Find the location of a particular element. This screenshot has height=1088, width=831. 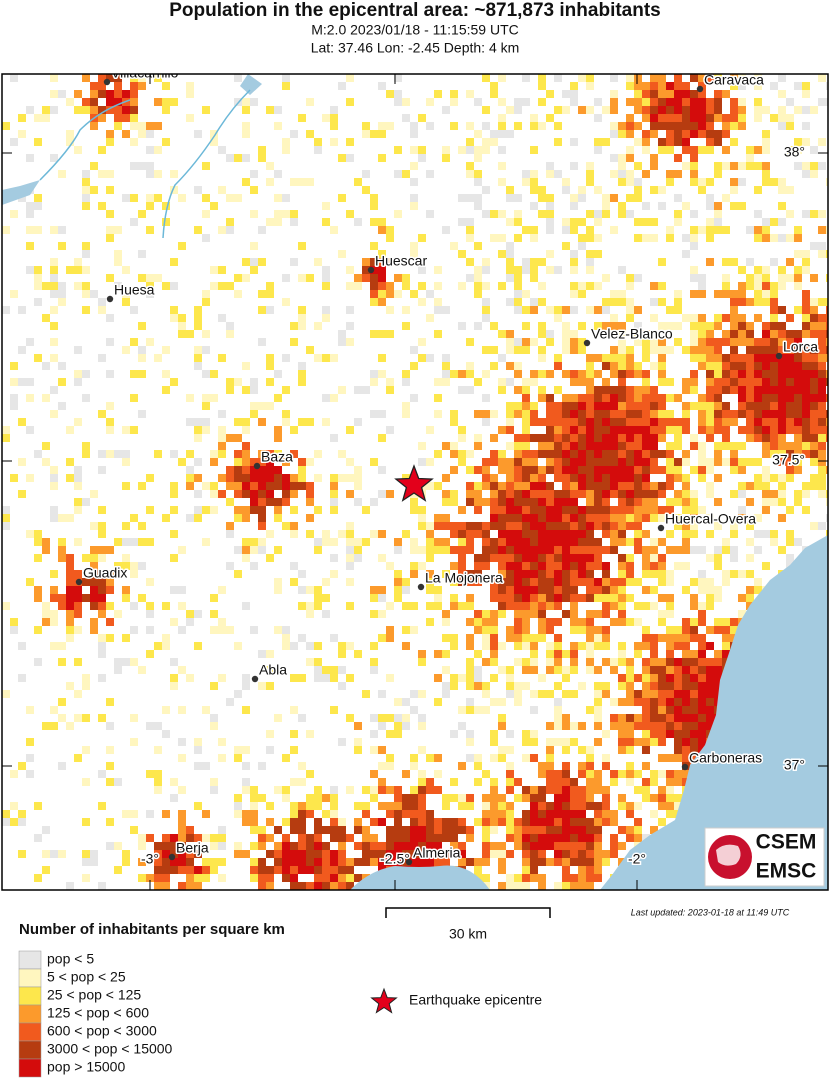

city-dot is located at coordinates (371, 270).